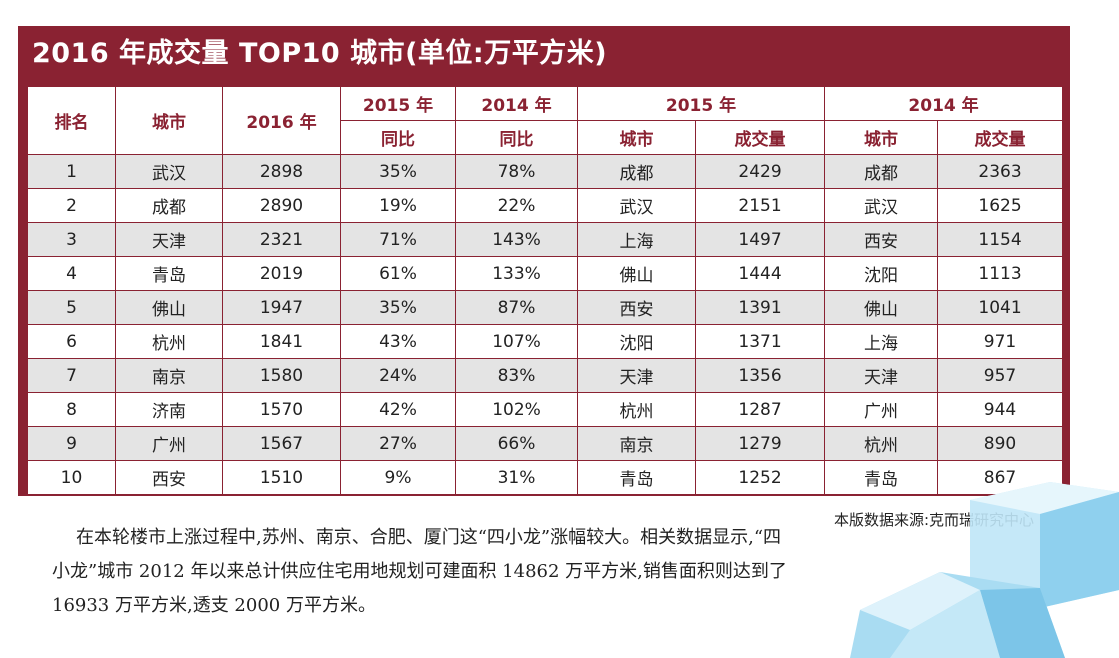  I want to click on cell-2015-volume: 1279, so click(760, 443).